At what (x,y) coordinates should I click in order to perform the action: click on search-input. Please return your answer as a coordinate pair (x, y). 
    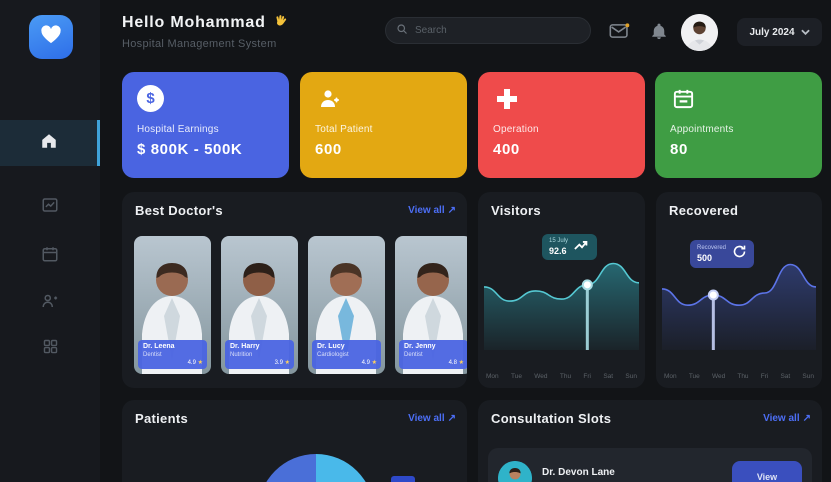
    Looking at the image, I should click on (490, 30).